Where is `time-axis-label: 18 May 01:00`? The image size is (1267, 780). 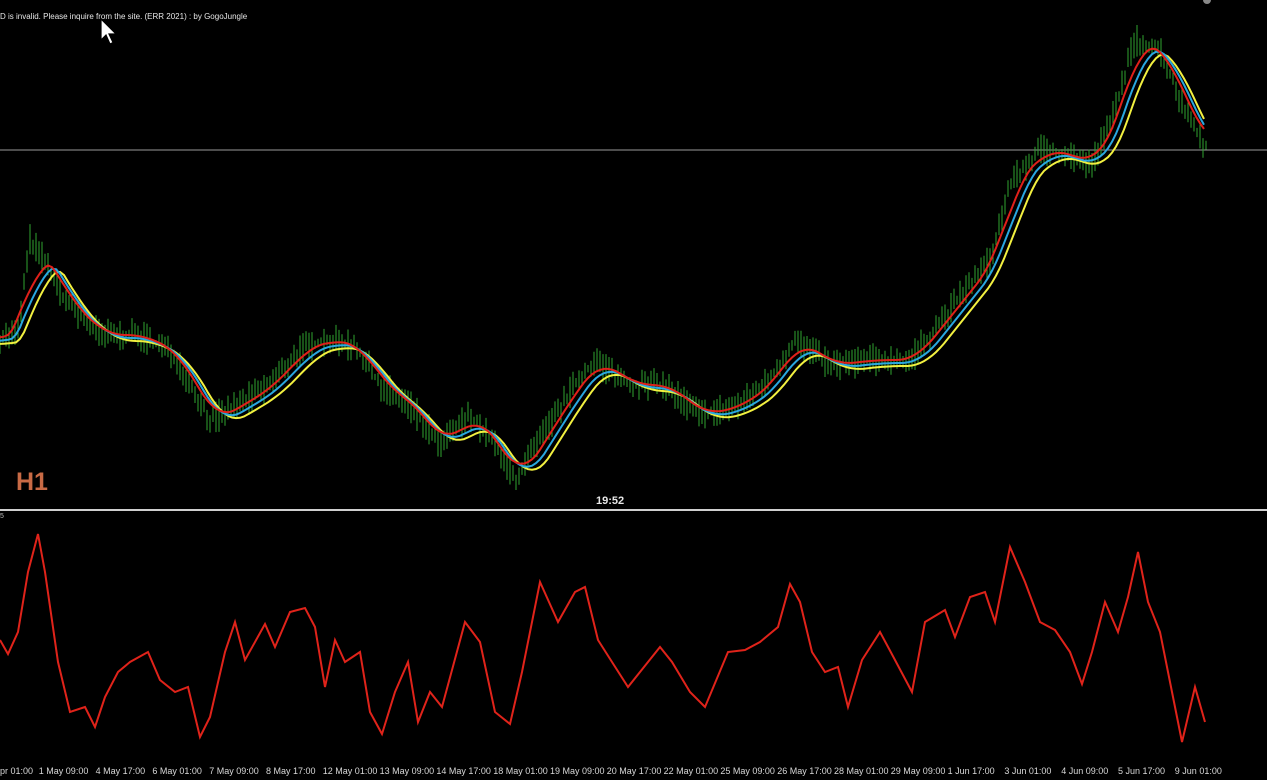
time-axis-label: 18 May 01:00 is located at coordinates (520, 771).